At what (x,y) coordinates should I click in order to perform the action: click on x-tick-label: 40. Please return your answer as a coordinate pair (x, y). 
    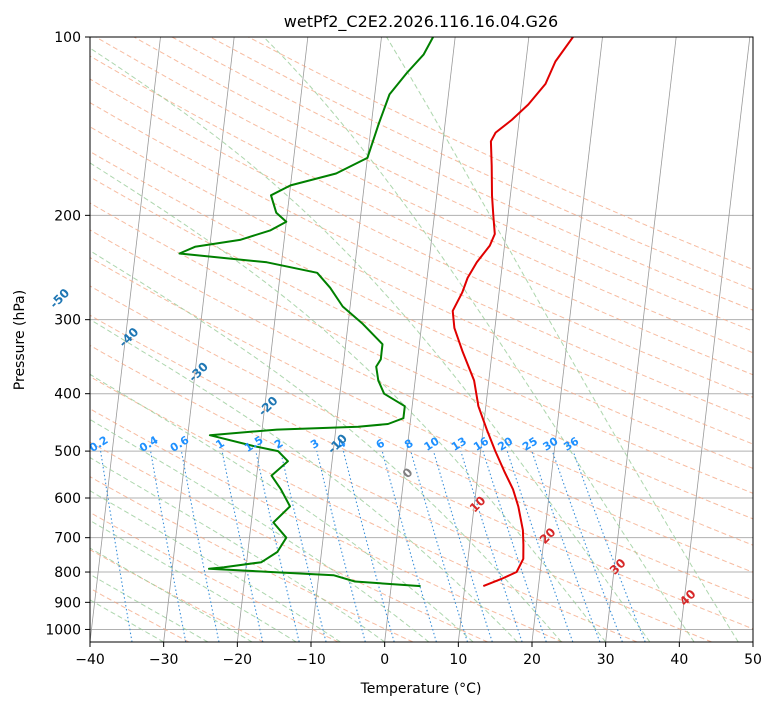
    Looking at the image, I should click on (679, 660).